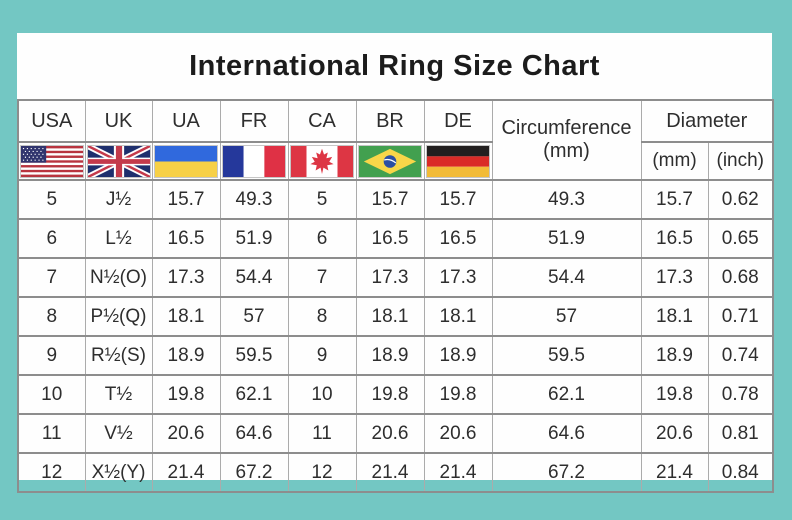  I want to click on table-cell: 64.6, so click(253, 433).